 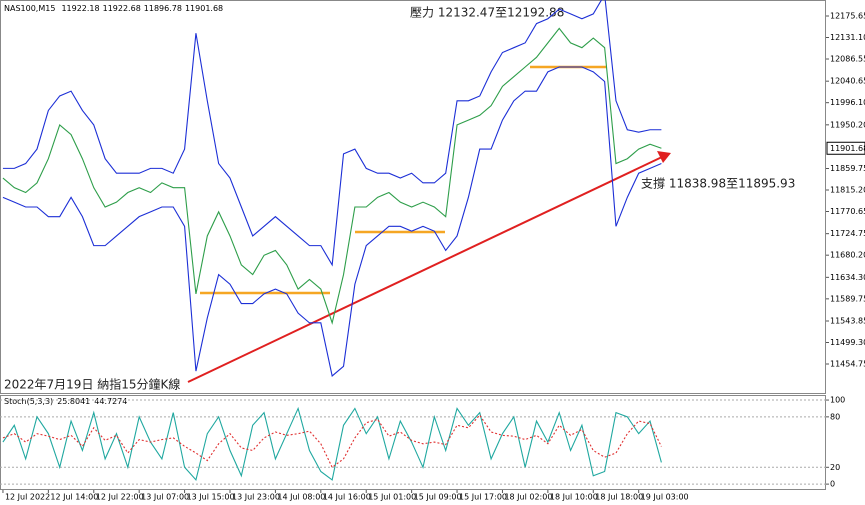 What do you see at coordinates (92, 384) in the screenshot?
I see `chart-caption: 2022年7月19日 納指15分鐘K線` at bounding box center [92, 384].